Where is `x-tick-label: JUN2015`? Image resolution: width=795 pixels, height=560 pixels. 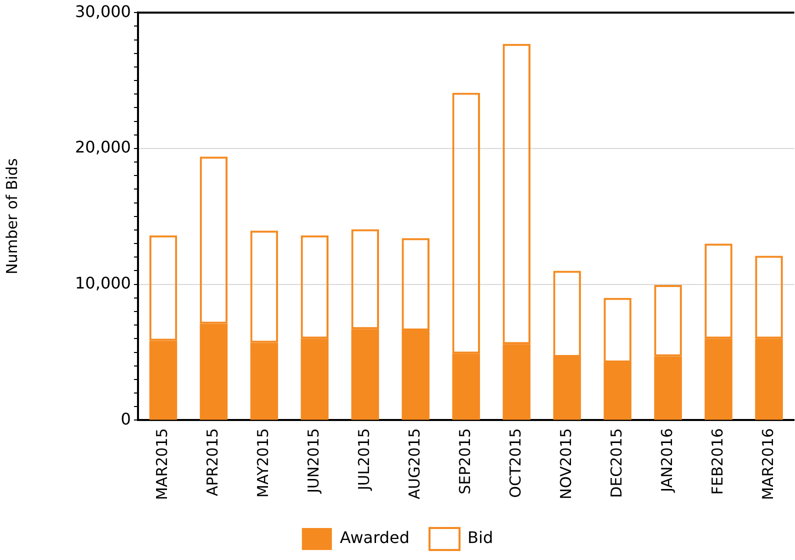 x-tick-label: JUN2015 is located at coordinates (313, 461).